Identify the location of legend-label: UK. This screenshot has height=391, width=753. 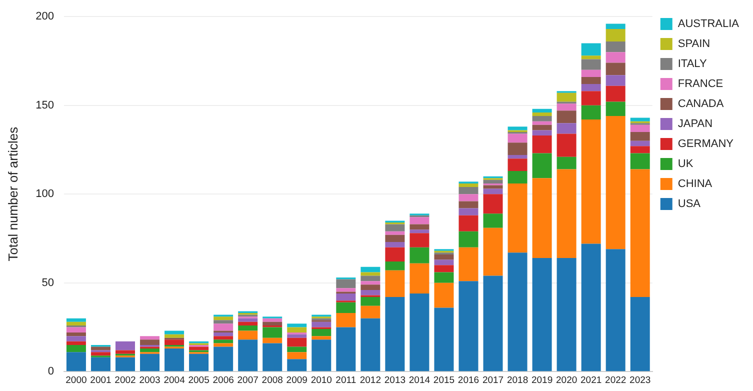
(686, 164).